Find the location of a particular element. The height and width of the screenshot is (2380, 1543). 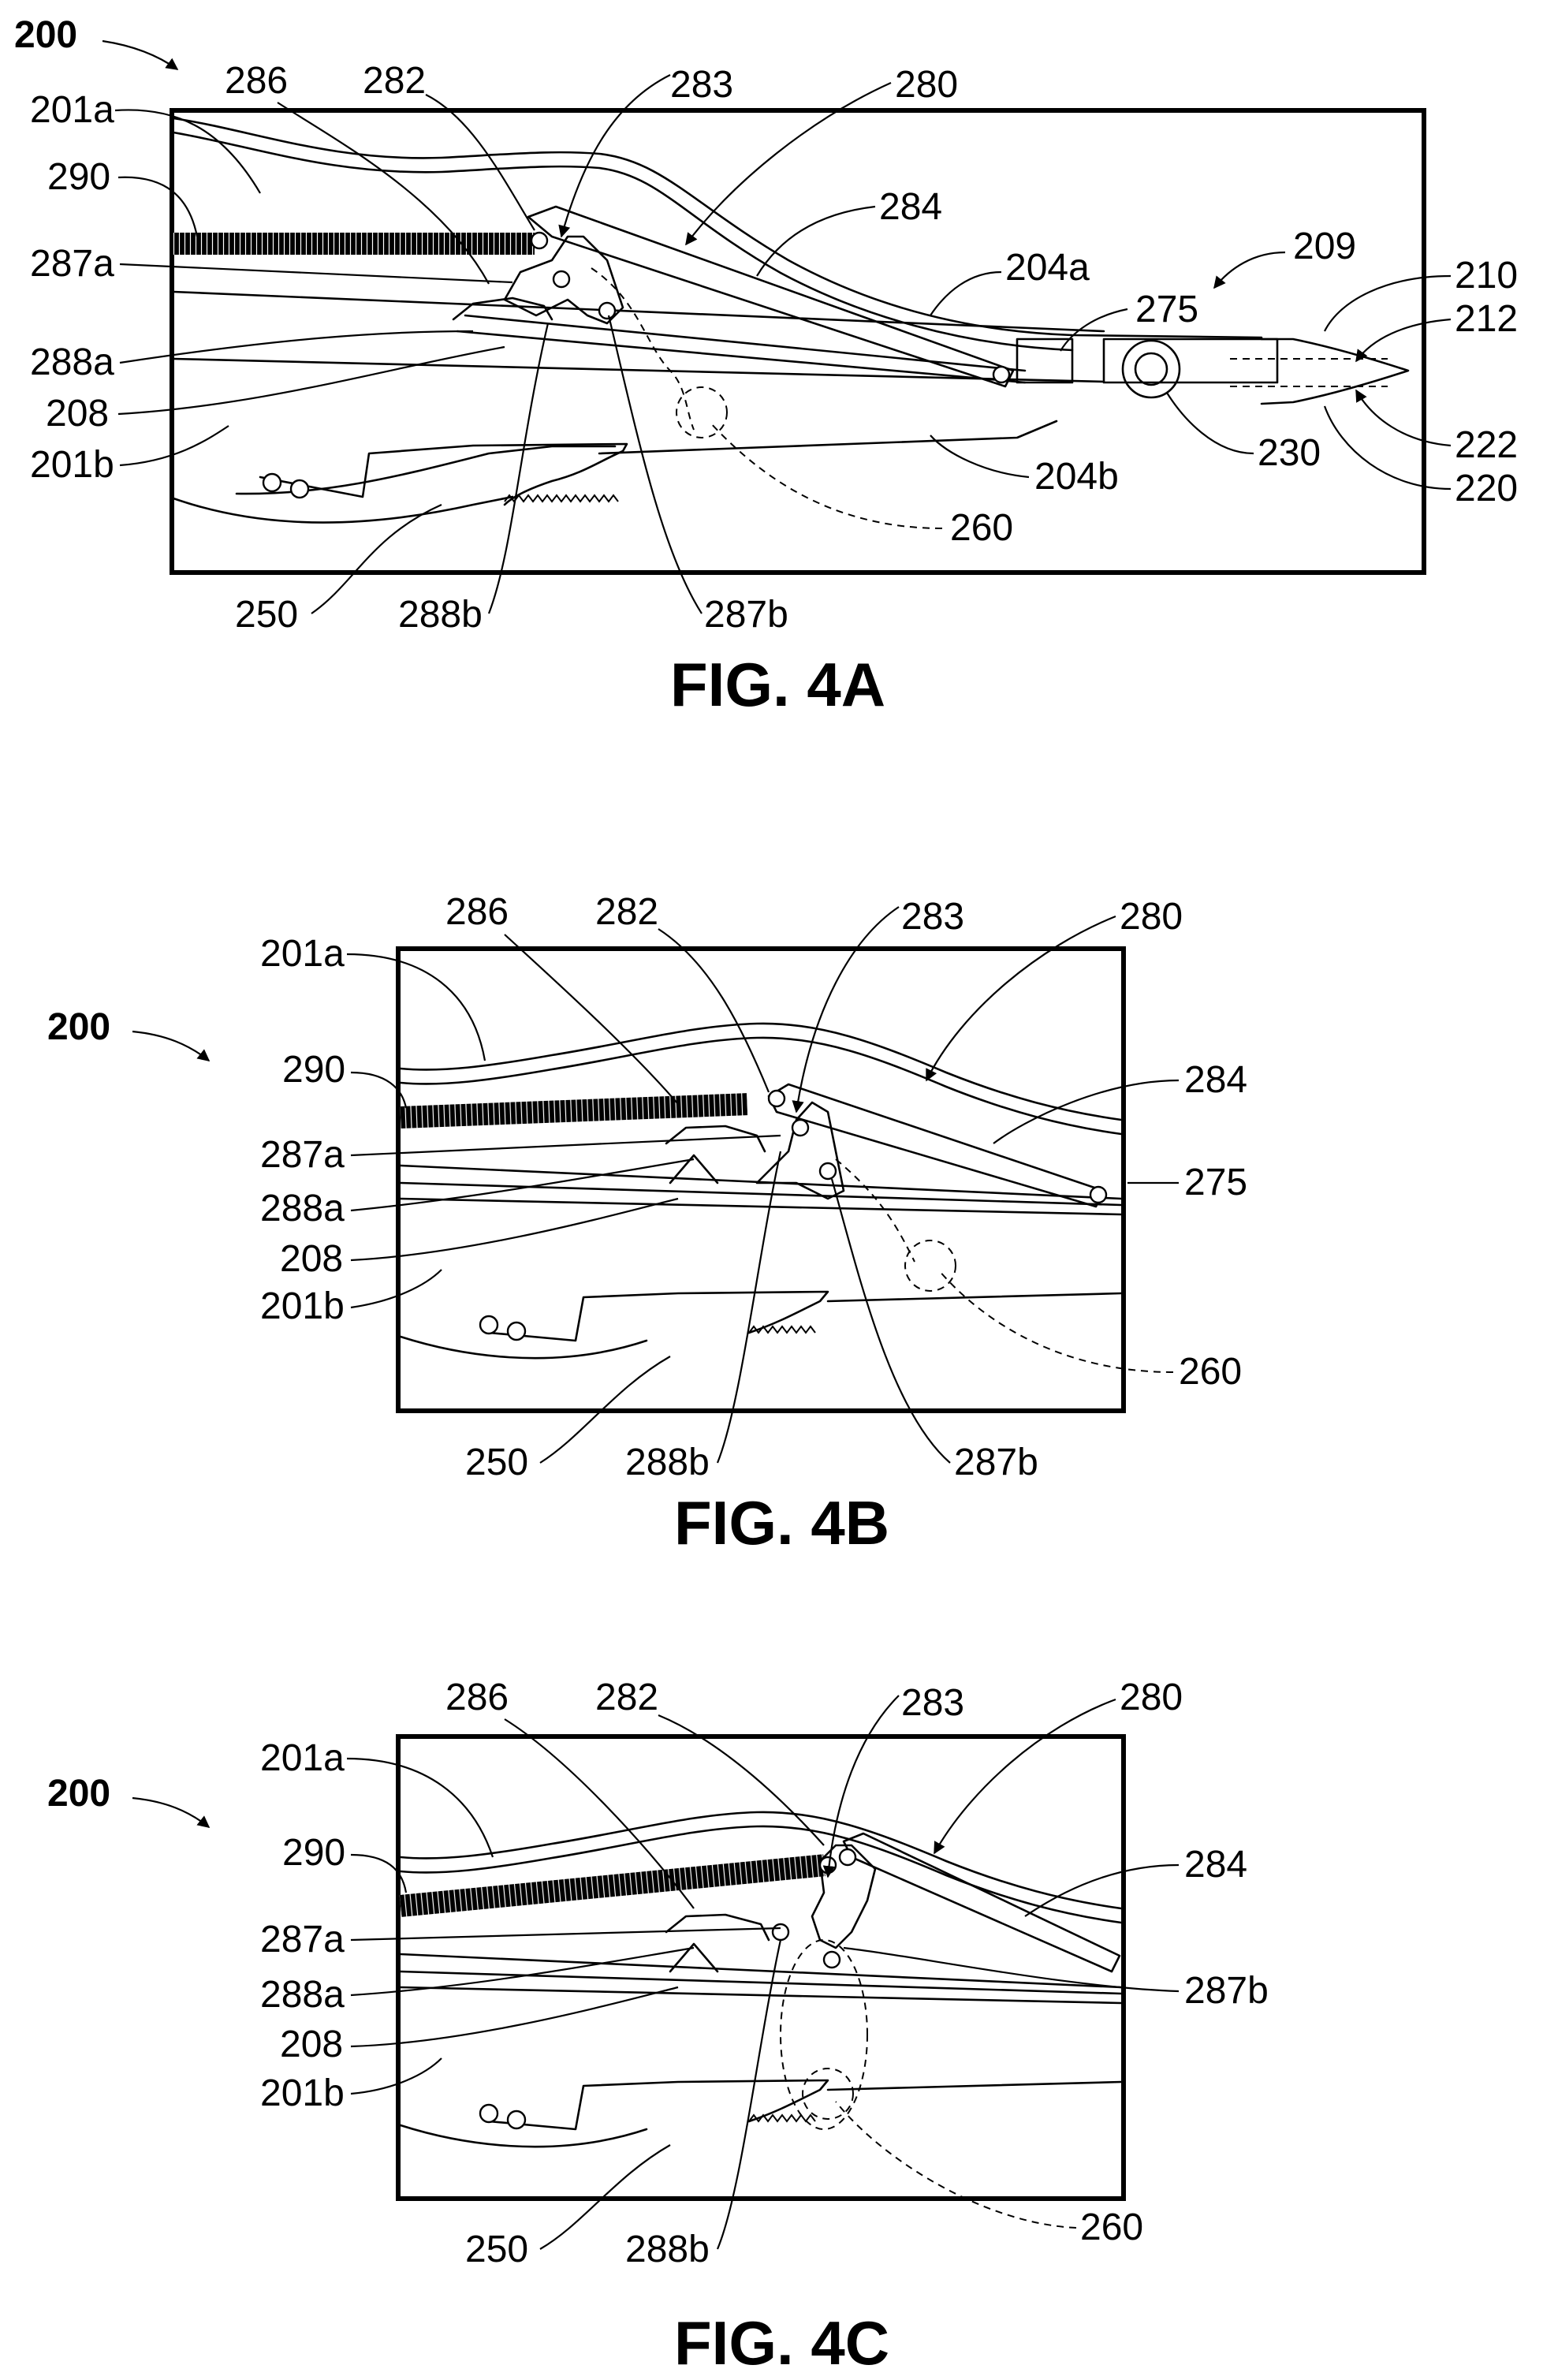

caption-fig-4a: FIG. 4A is located at coordinates (777, 684).